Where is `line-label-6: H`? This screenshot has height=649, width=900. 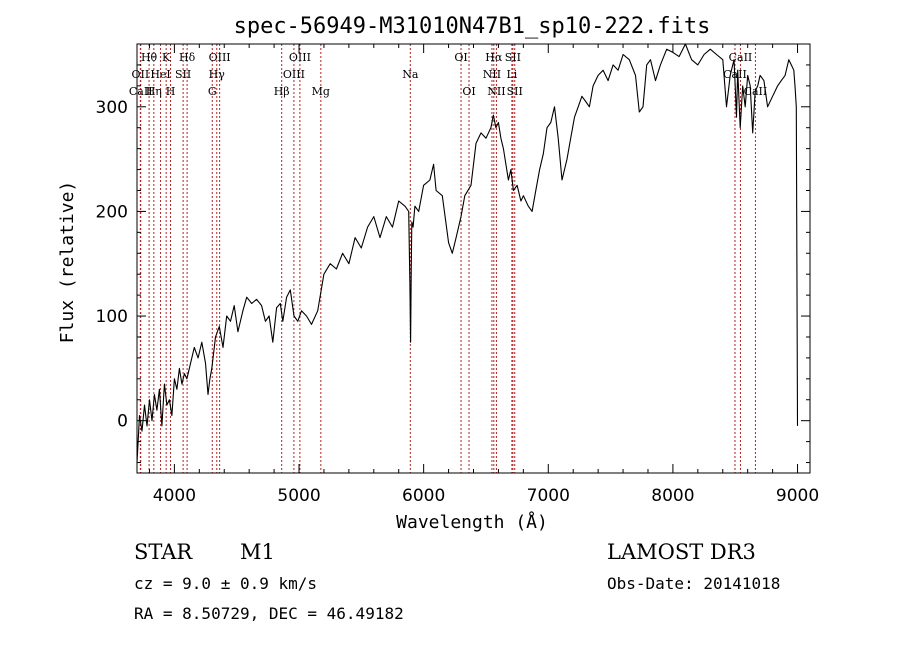 line-label-6: H is located at coordinates (171, 91).